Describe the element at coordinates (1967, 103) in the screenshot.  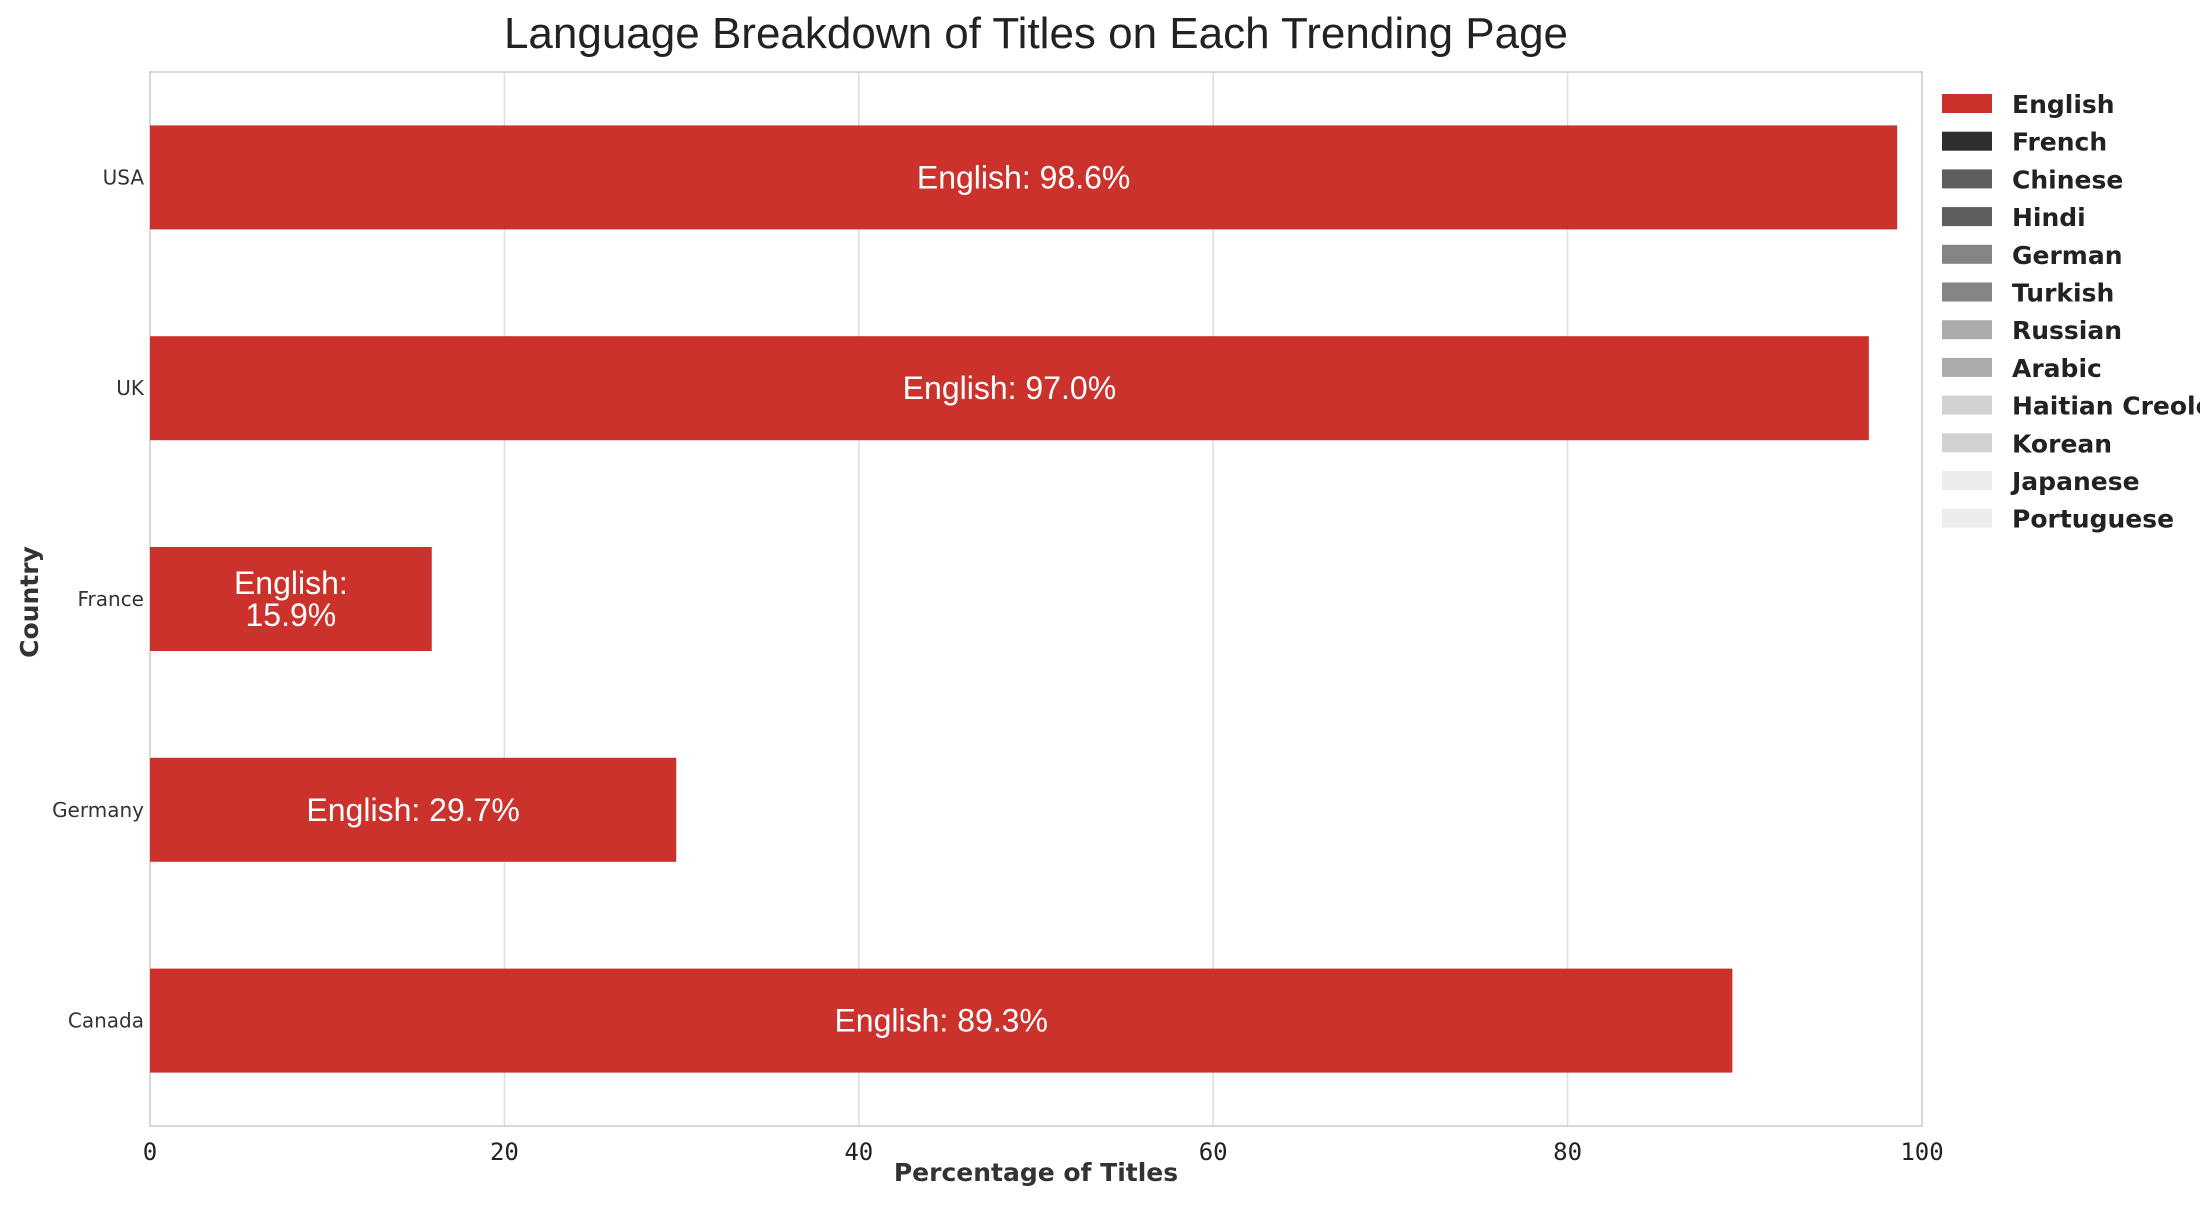
I see `legend-swatch-english` at that location.